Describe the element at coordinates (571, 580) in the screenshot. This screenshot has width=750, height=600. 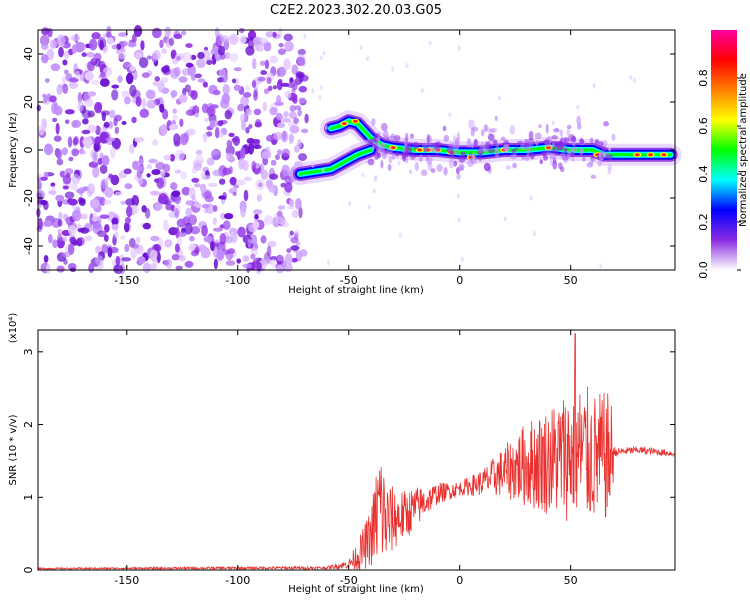
I see `snr-xtick-label: 50` at that location.